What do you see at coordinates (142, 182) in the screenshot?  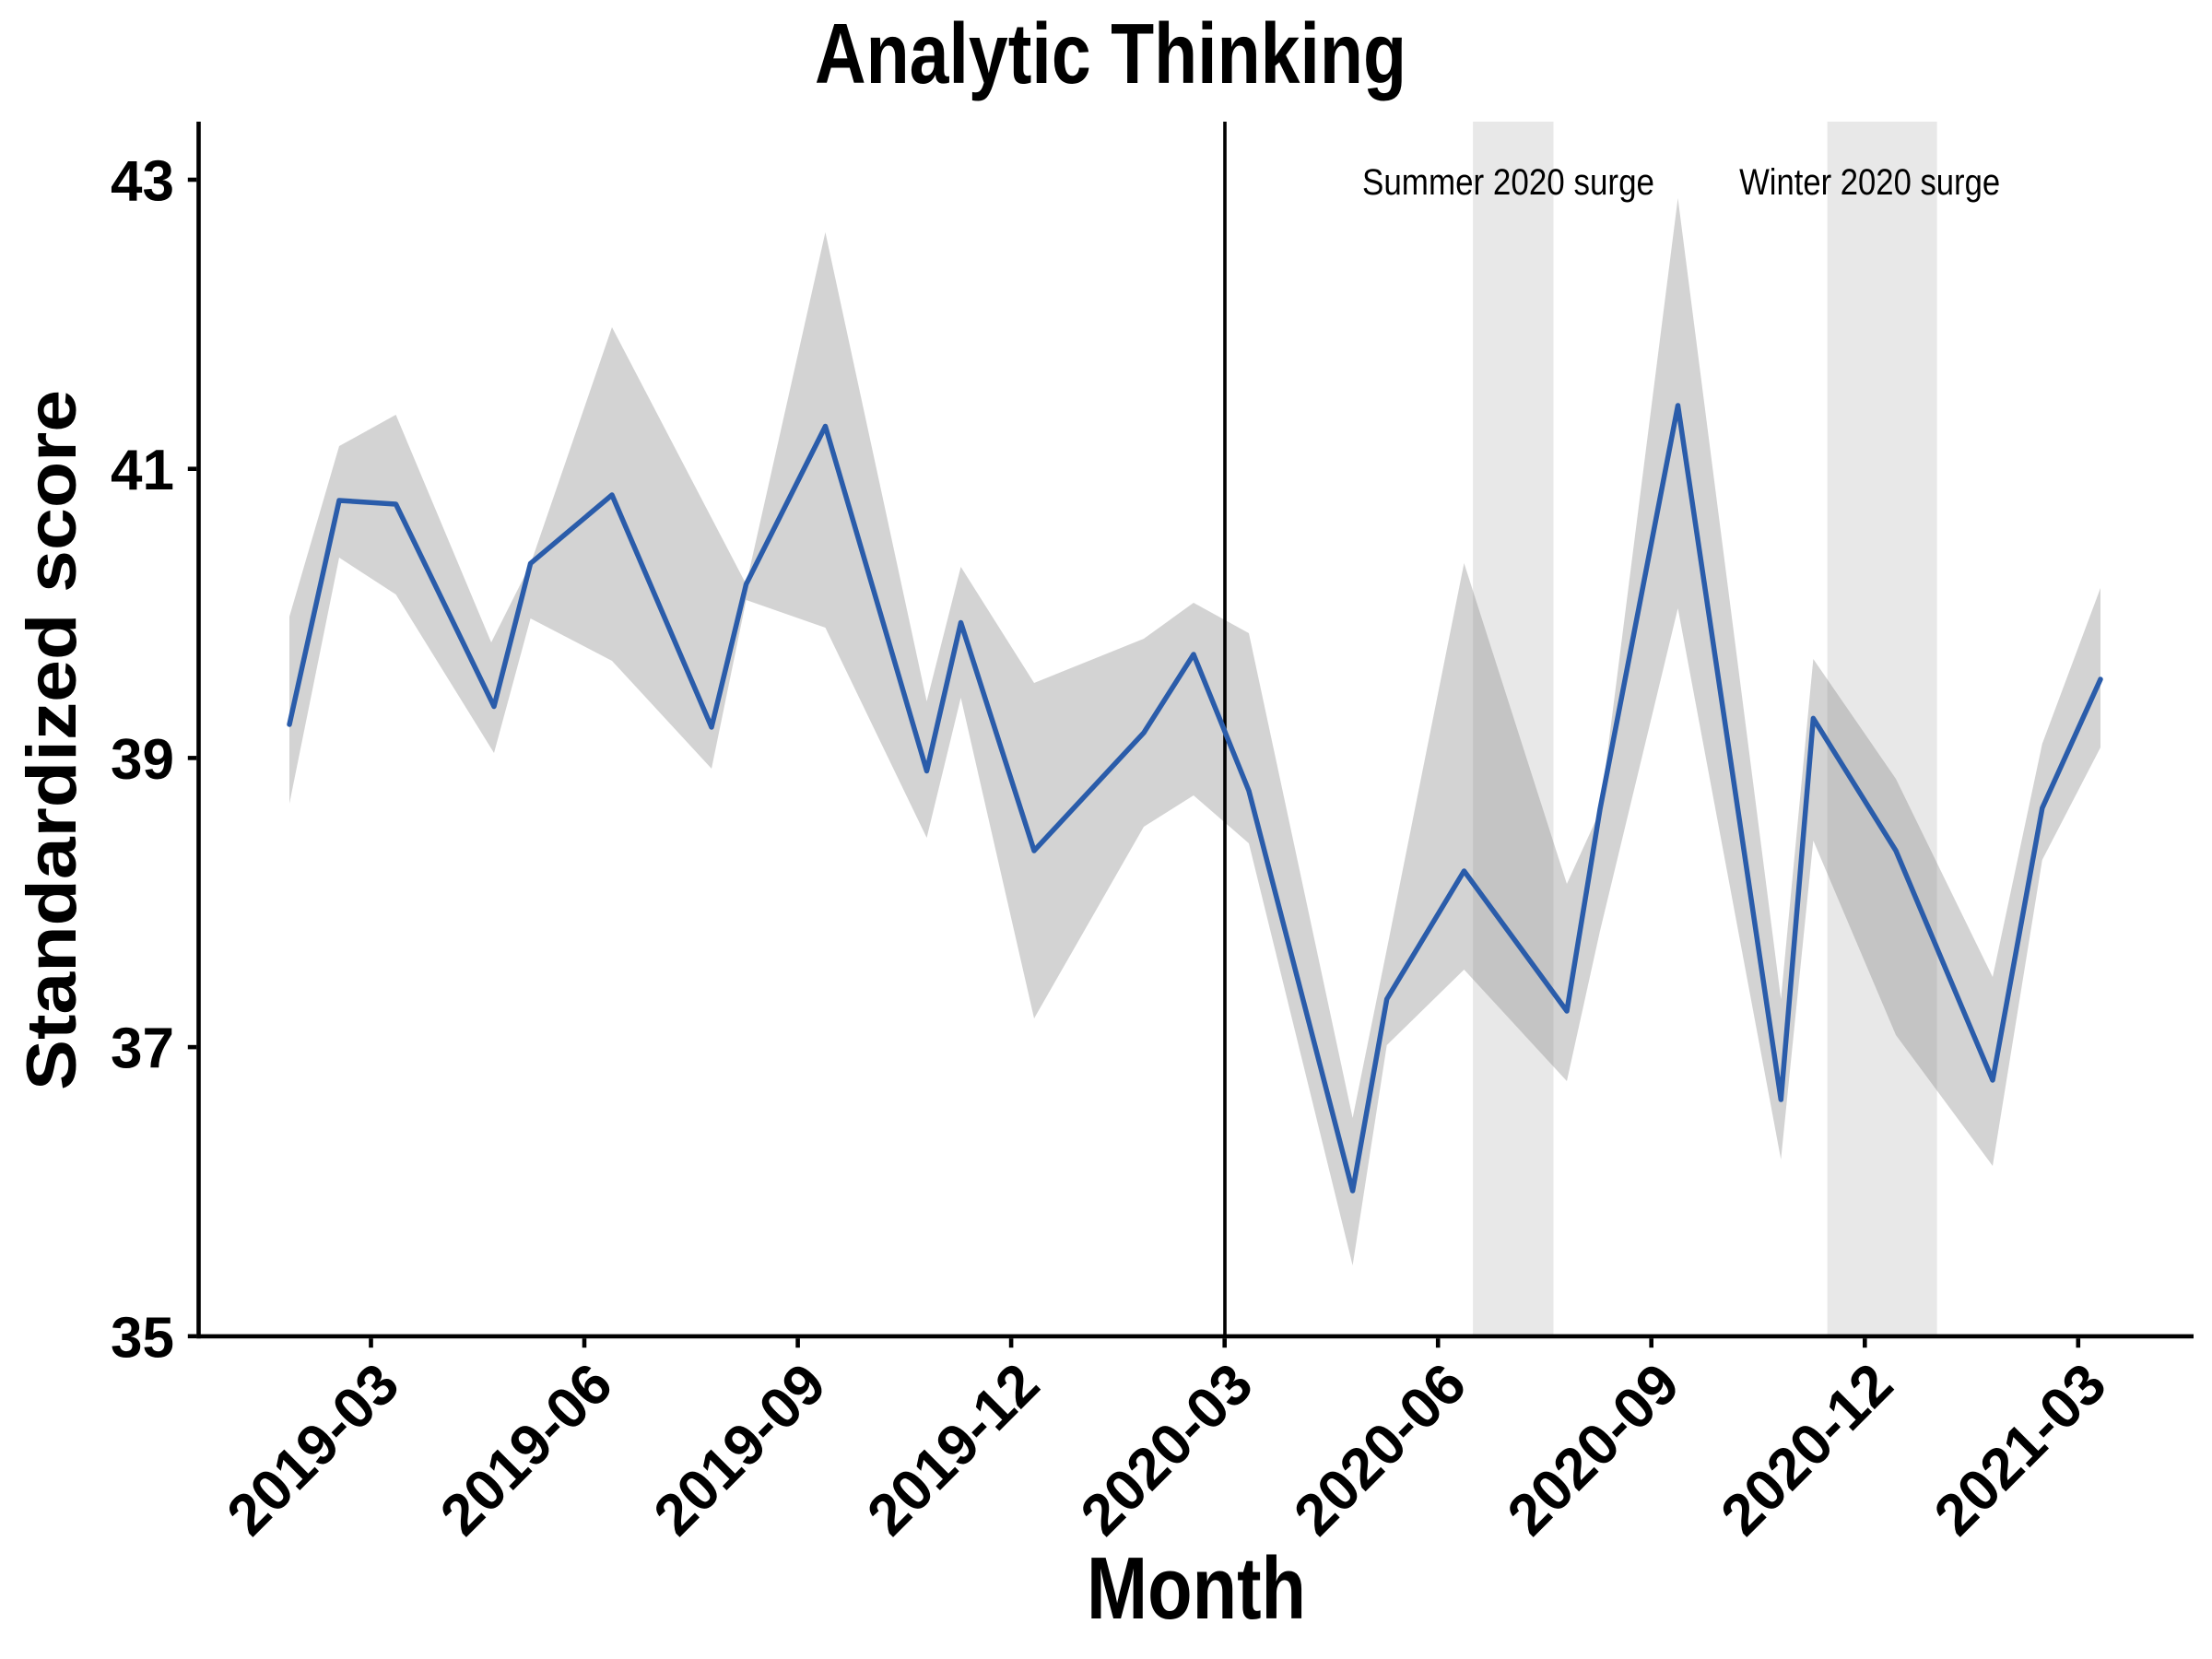 I see `svg-text: 43` at bounding box center [142, 182].